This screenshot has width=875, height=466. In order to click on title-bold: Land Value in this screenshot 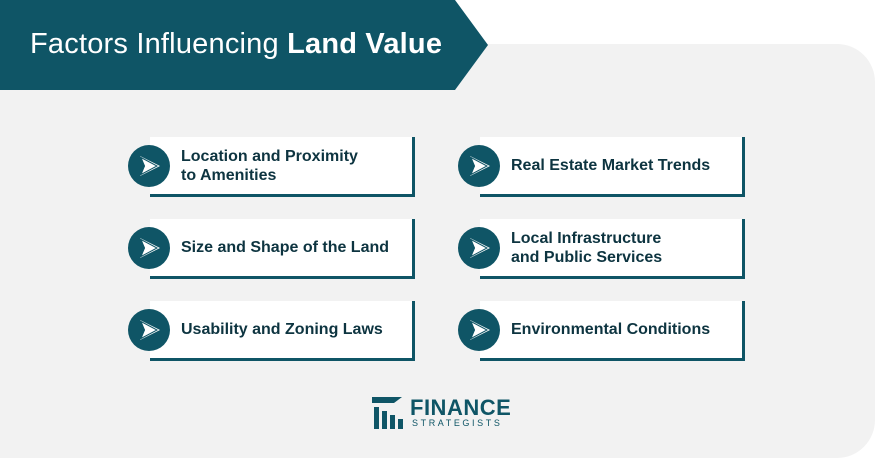, I will do `click(365, 44)`.